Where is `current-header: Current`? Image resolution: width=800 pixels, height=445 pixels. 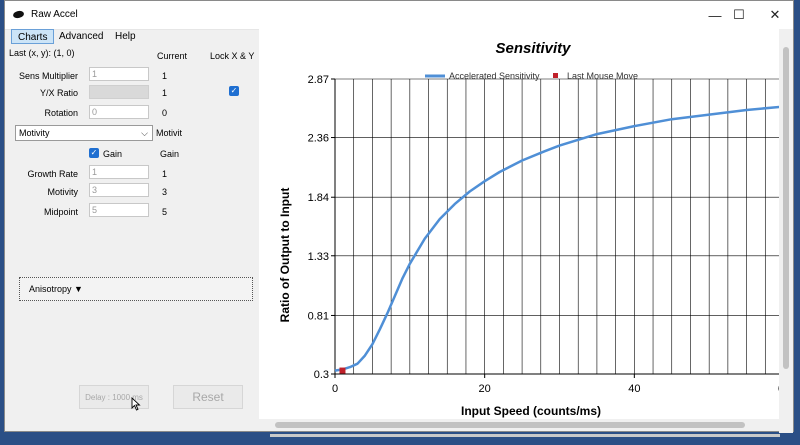 current-header: Current is located at coordinates (172, 56).